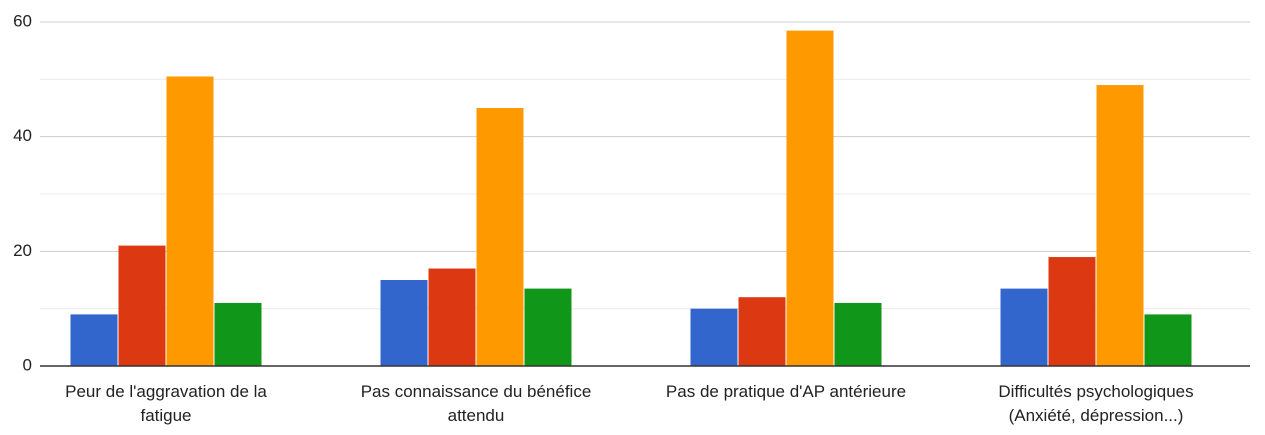 The height and width of the screenshot is (435, 1265). What do you see at coordinates (22, 250) in the screenshot?
I see `y-tick-label: 20` at bounding box center [22, 250].